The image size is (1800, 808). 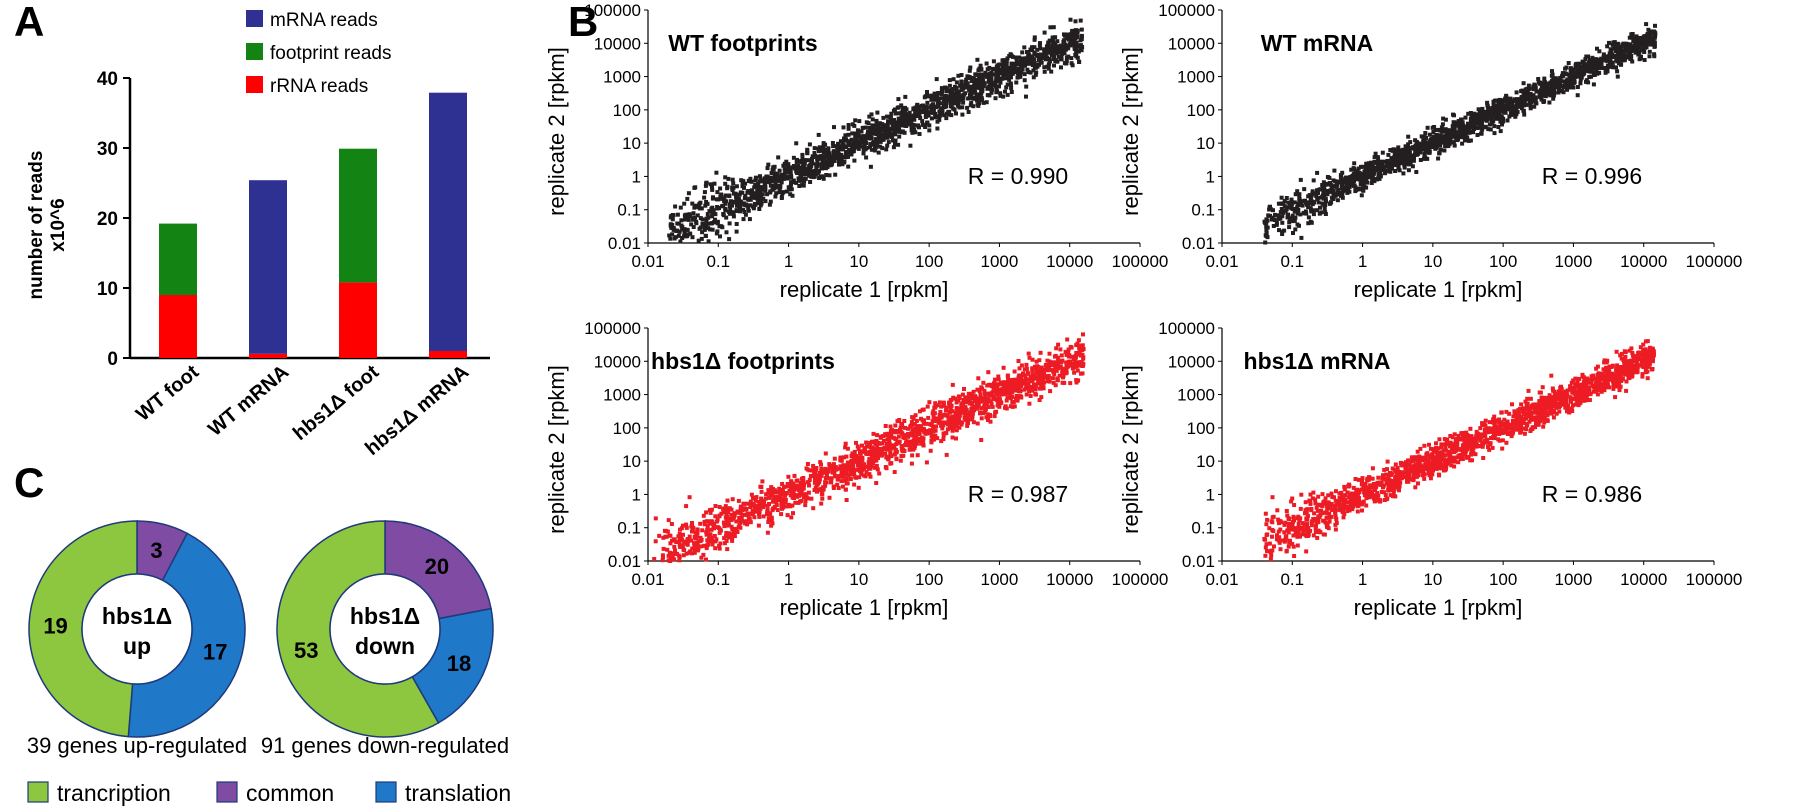 I want to click on bar-legend-swatch, so click(x=254, y=84).